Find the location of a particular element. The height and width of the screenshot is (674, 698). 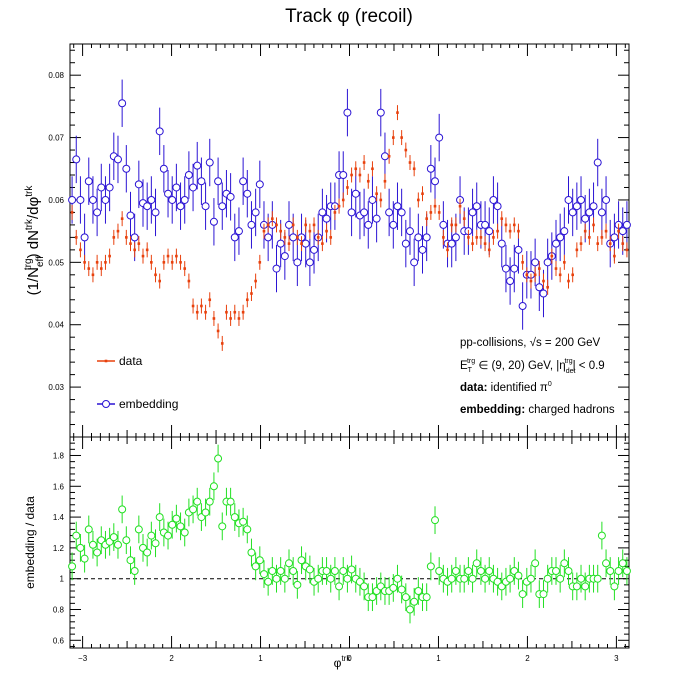

info-line-collisions: pp-collisions, √s = 200 GeV is located at coordinates (530, 342).